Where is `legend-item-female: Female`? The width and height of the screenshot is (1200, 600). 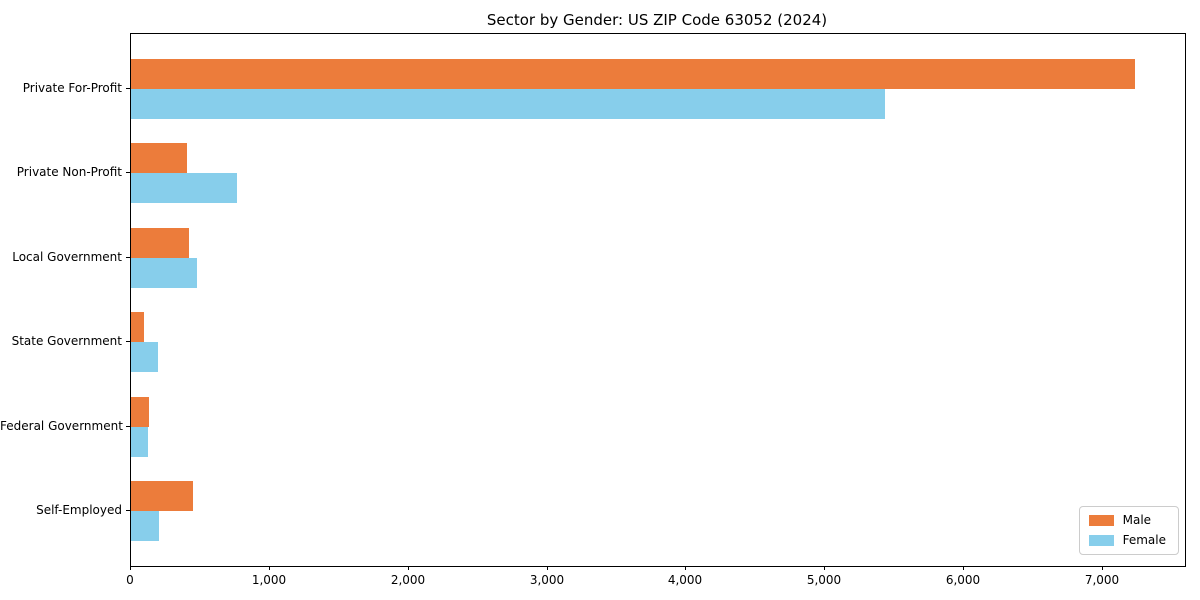 legend-item-female: Female is located at coordinates (1127, 540).